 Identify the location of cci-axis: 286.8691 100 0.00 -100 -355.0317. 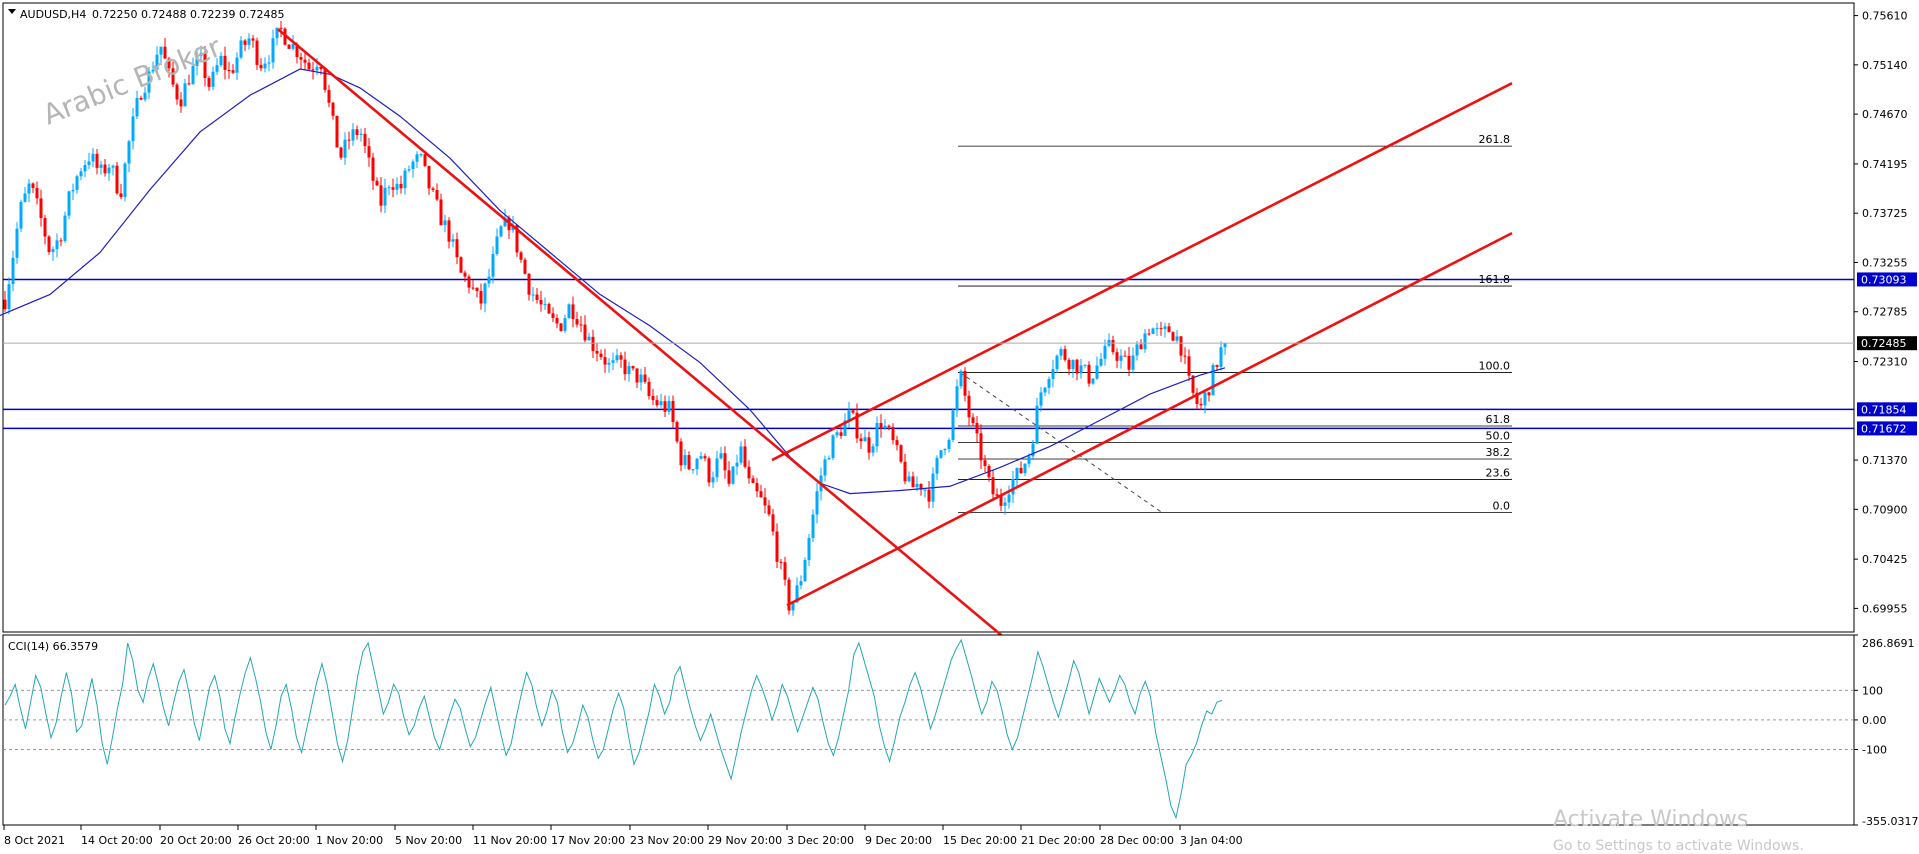
(1886, 731).